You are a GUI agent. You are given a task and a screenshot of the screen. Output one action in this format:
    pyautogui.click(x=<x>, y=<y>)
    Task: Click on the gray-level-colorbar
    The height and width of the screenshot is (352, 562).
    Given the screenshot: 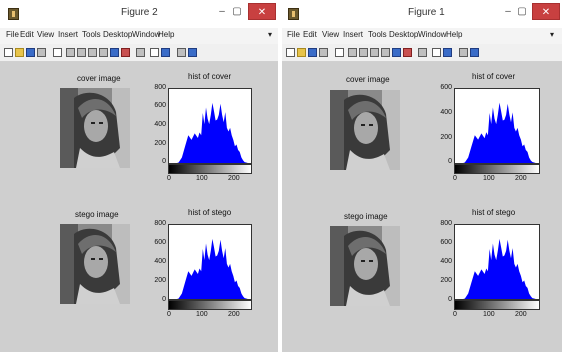 What is the action you would take?
    pyautogui.click(x=210, y=305)
    